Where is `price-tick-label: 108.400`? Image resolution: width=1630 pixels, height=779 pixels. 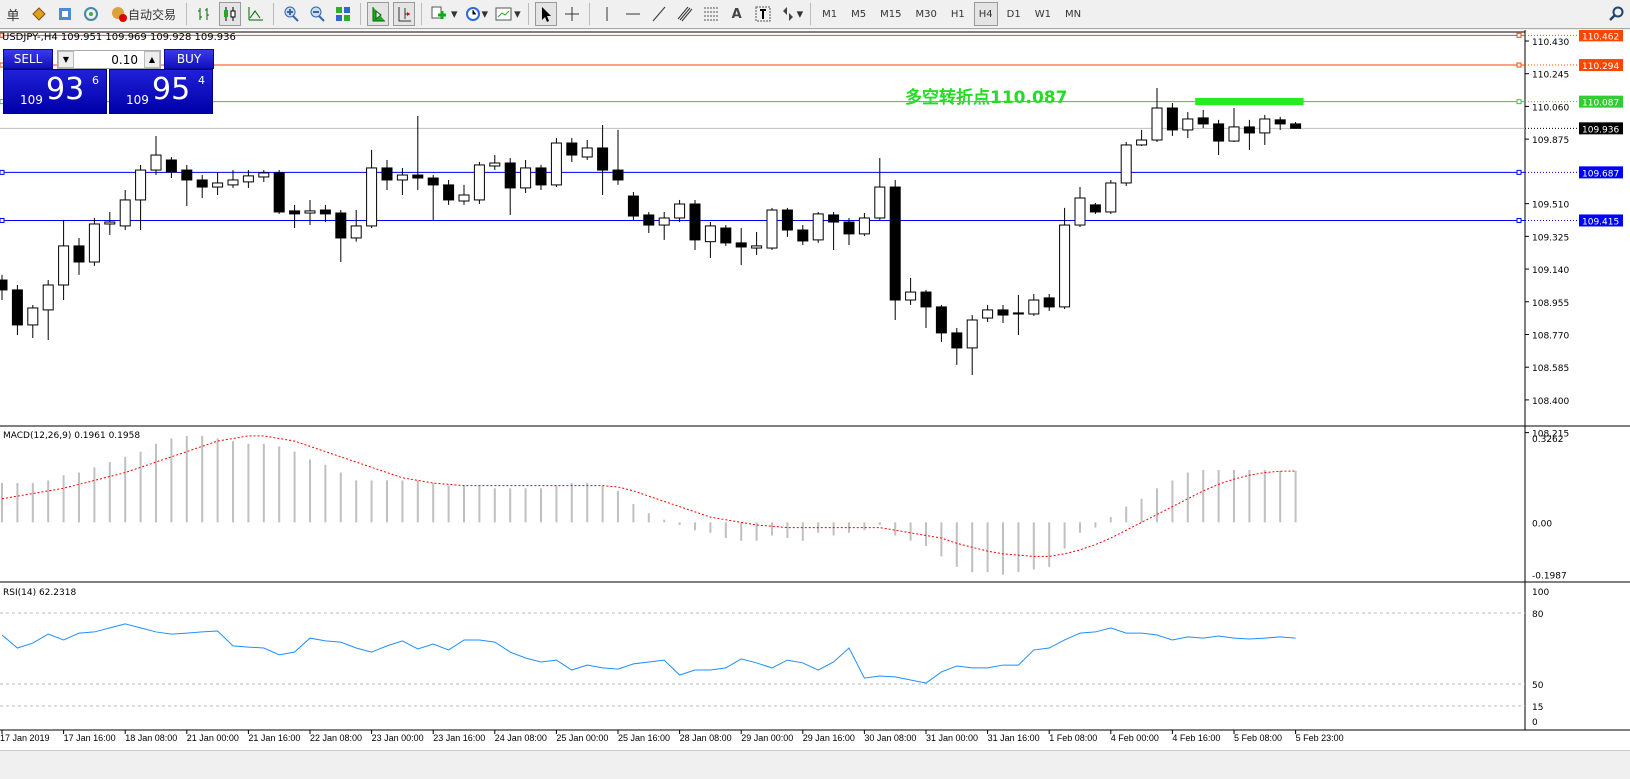
price-tick-label: 108.400 is located at coordinates (1550, 402).